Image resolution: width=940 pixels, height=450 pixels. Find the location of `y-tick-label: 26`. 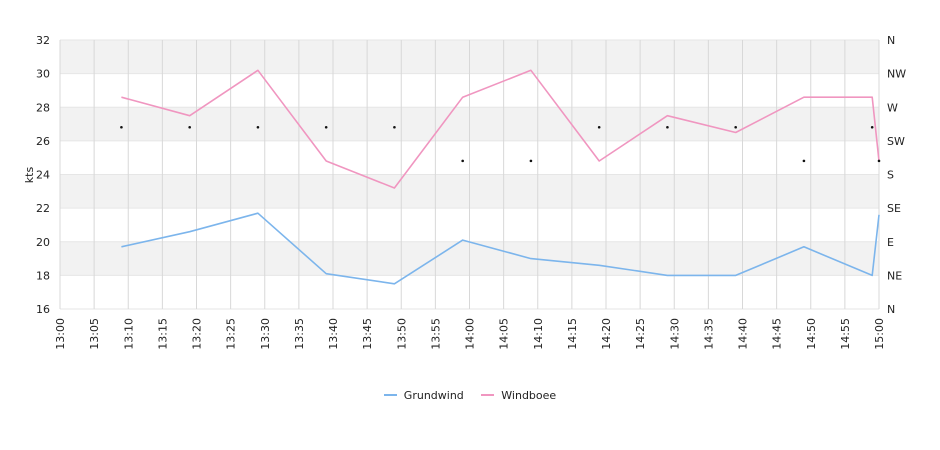

y-tick-label: 26 is located at coordinates (43, 141).